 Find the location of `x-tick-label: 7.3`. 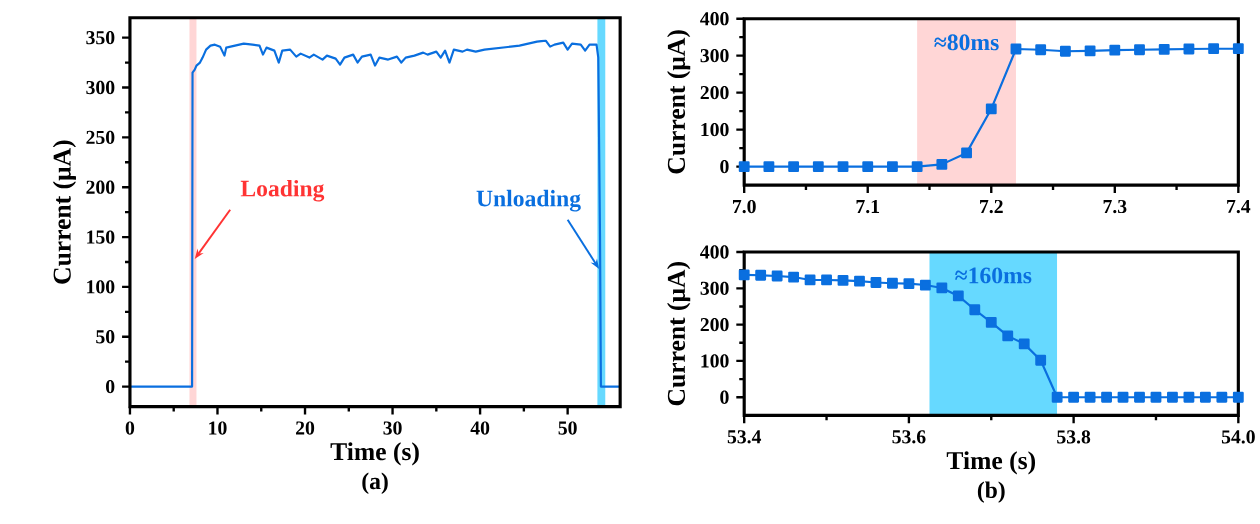

x-tick-label: 7.3 is located at coordinates (1115, 207).